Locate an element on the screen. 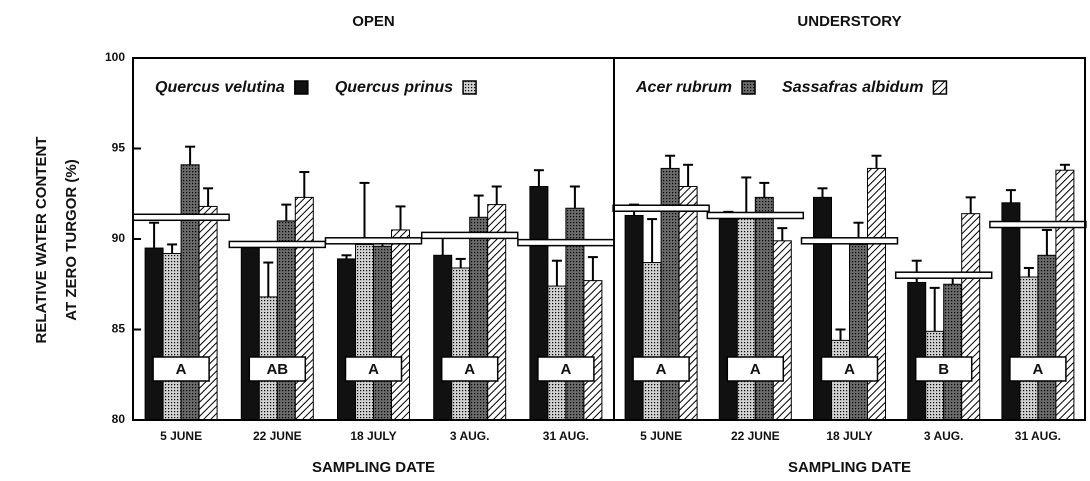 The width and height of the screenshot is (1090, 481). group-letter: B is located at coordinates (943, 369).